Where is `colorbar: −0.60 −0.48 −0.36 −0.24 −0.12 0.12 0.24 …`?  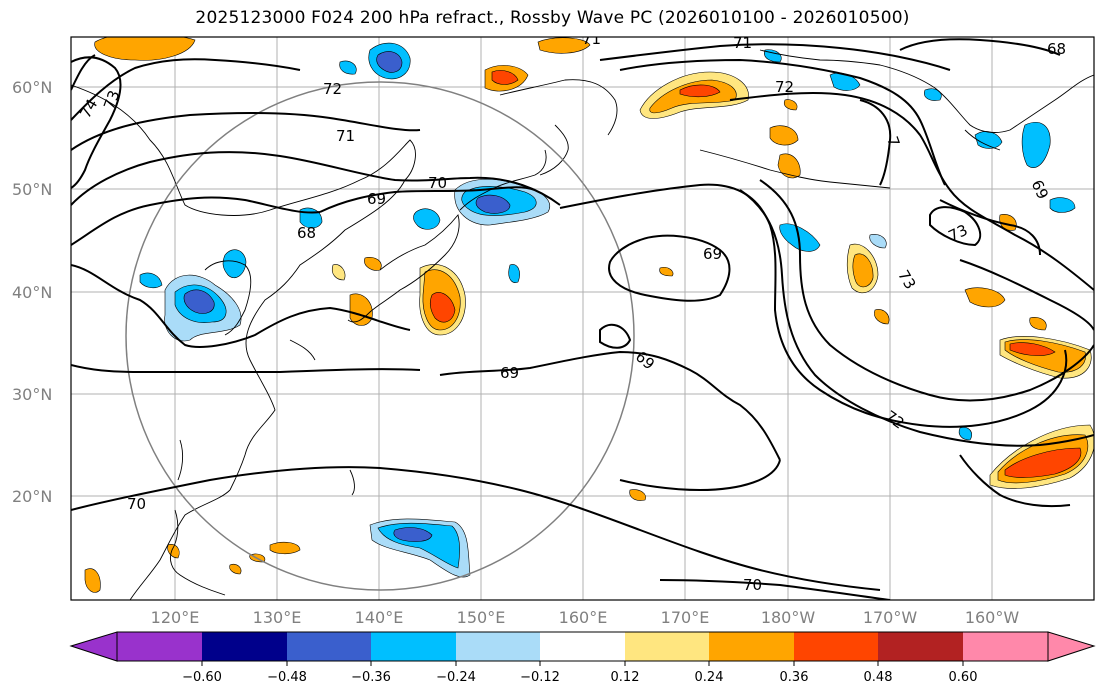 colorbar: −0.60 −0.48 −0.36 −0.24 −0.12 0.12 0.24 … is located at coordinates (582, 658).